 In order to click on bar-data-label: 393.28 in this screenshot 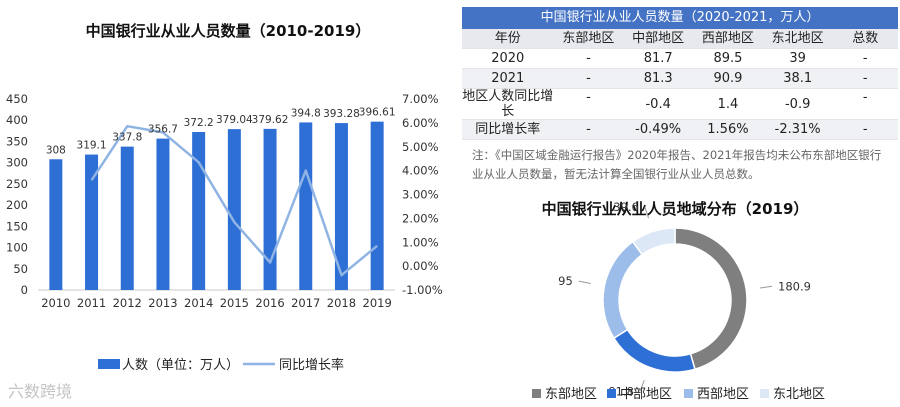, I will do `click(341, 114)`.